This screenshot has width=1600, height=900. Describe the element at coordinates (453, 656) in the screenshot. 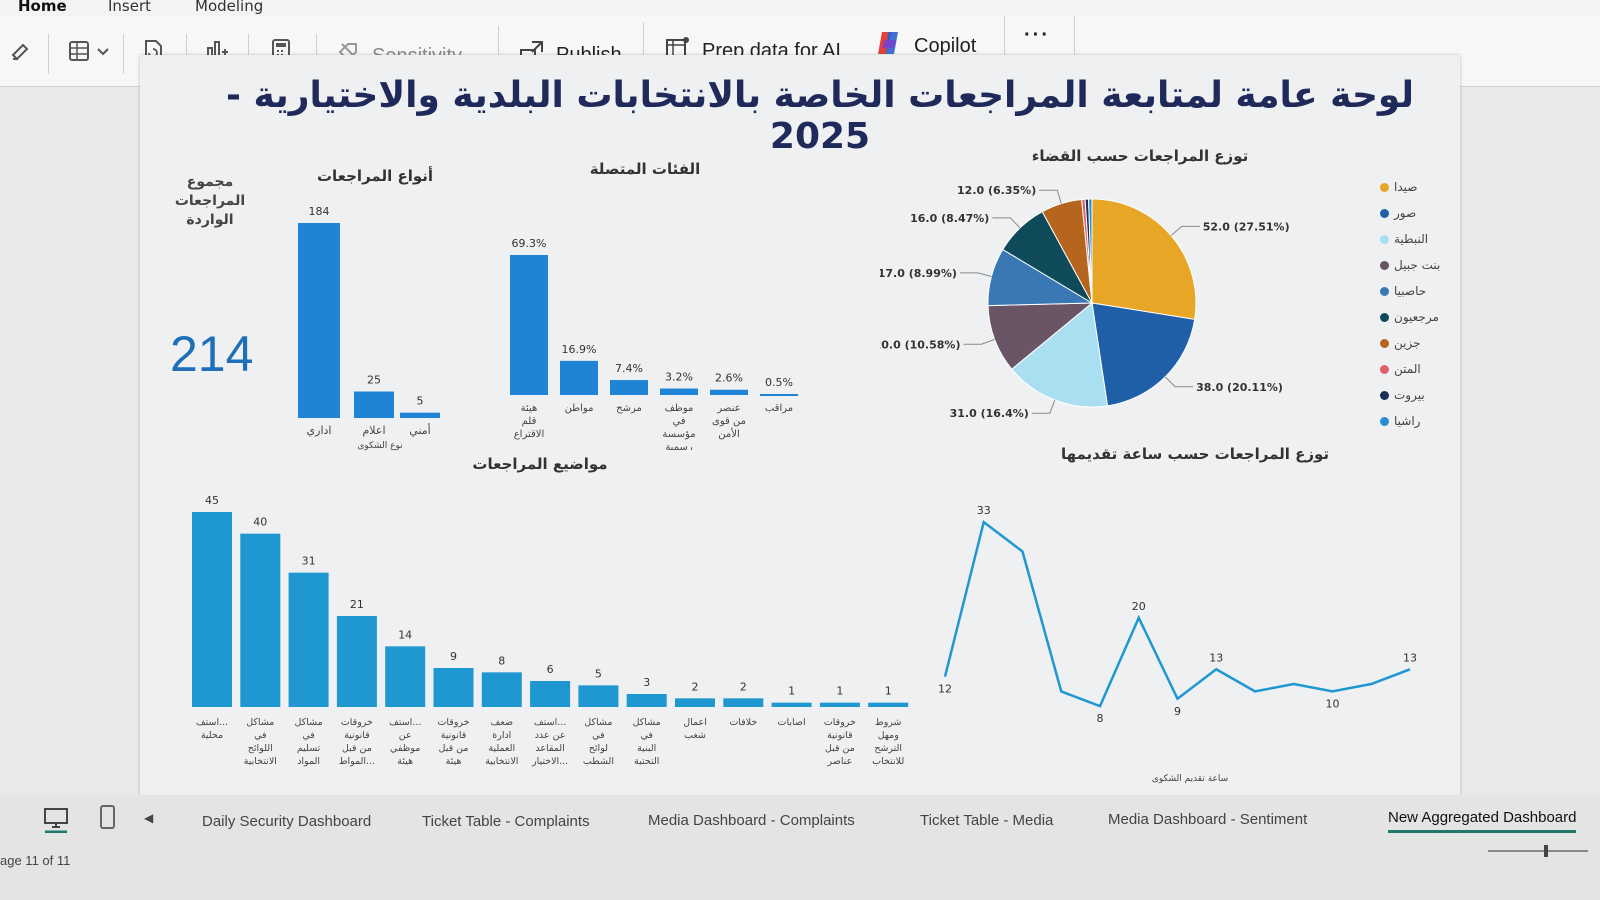

I see `data-label: 9` at that location.